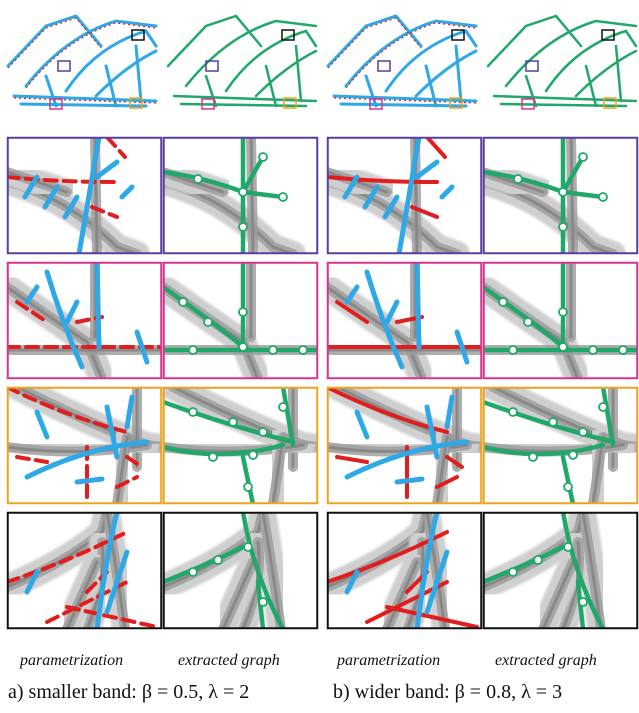 The image size is (639, 713). Describe the element at coordinates (402, 62) in the screenshot. I see `thumbnail-parametrization-b` at that location.